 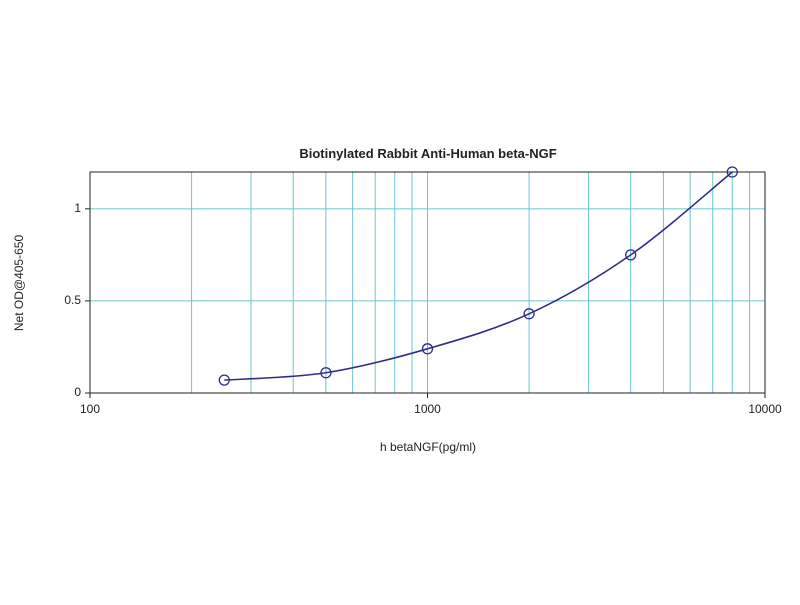 I want to click on y-tick-label: 0, so click(x=77, y=392).